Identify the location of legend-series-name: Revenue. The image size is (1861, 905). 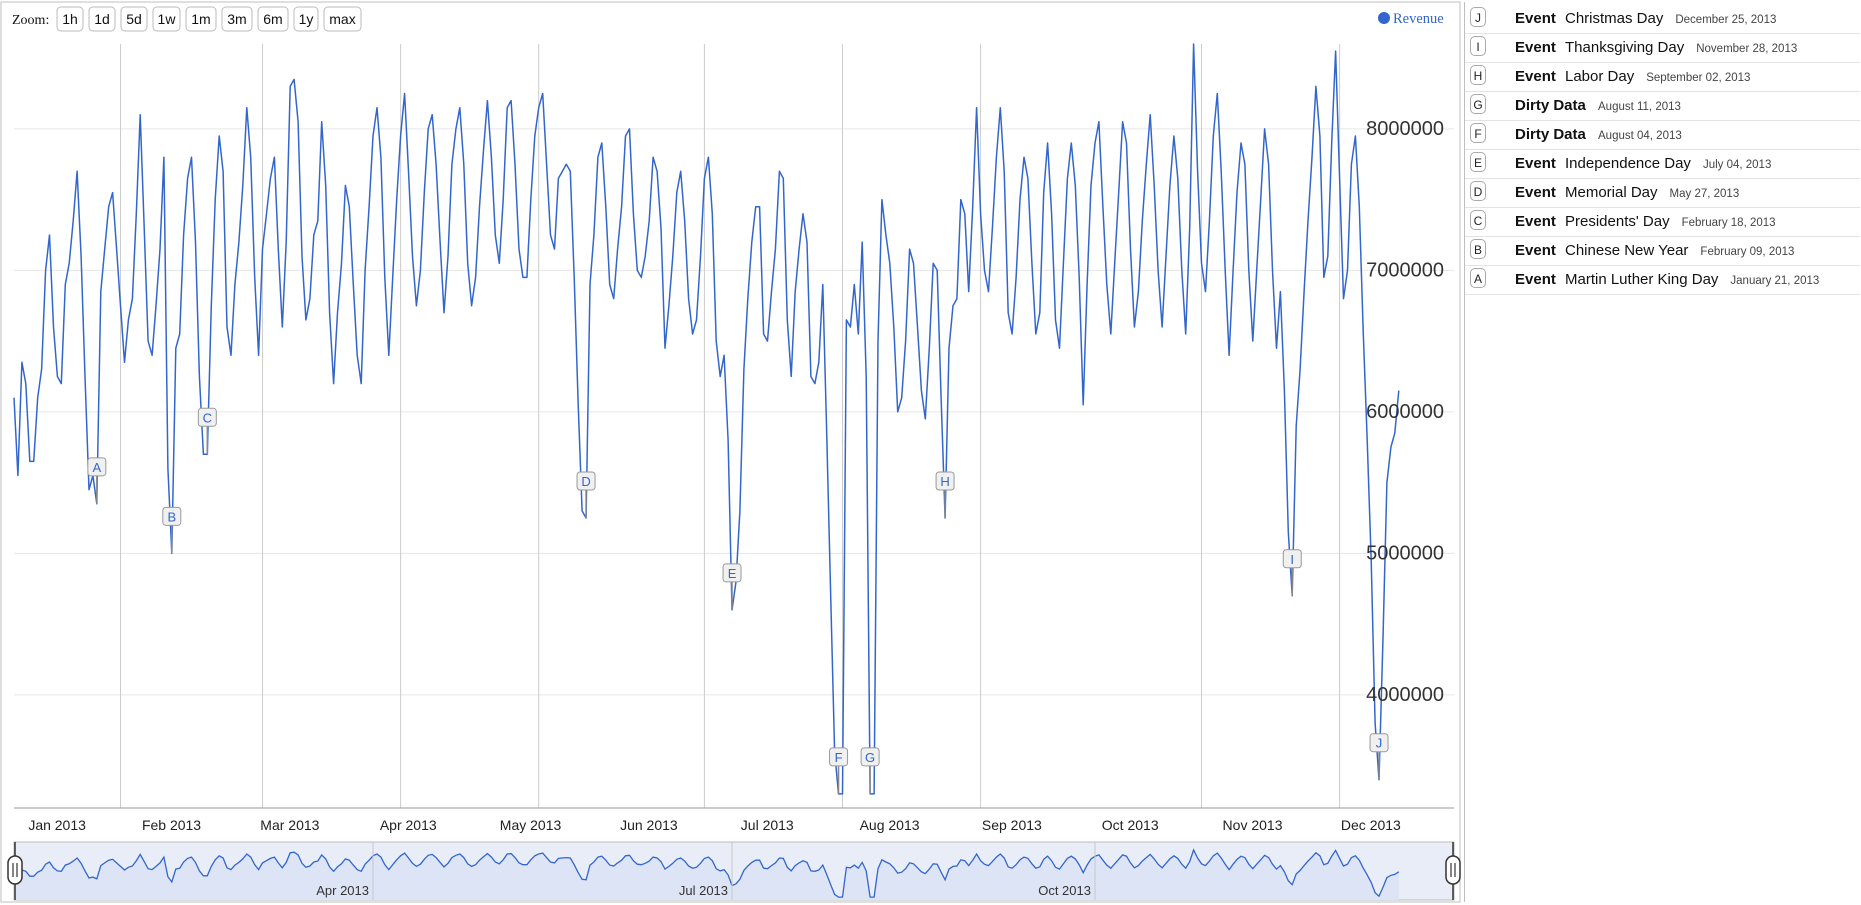
(1418, 19).